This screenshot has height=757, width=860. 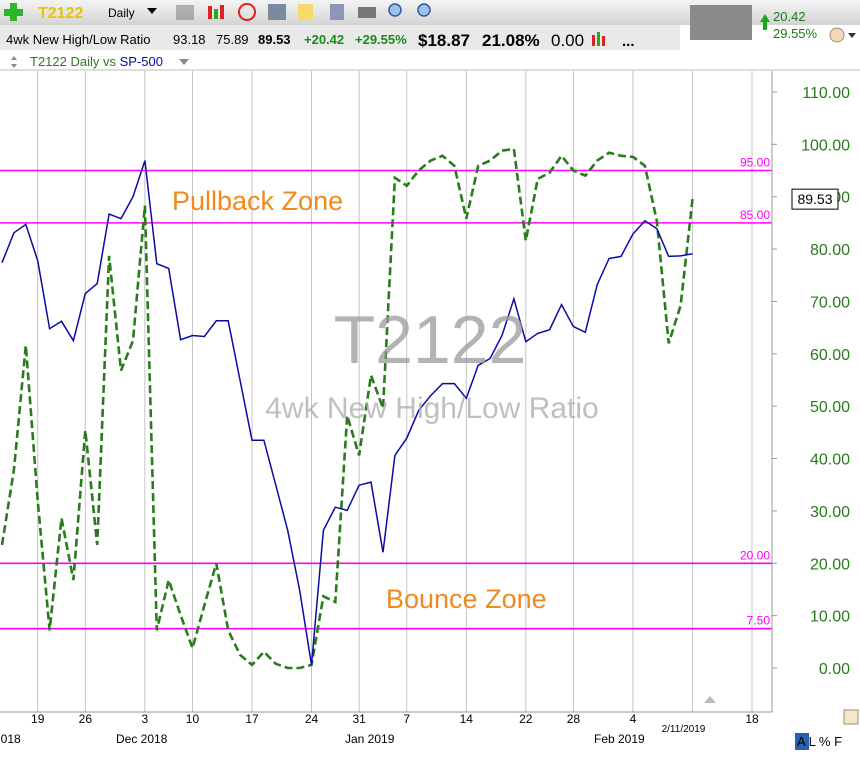 What do you see at coordinates (795, 33) in the screenshot?
I see `right-change-pct: 29.55%` at bounding box center [795, 33].